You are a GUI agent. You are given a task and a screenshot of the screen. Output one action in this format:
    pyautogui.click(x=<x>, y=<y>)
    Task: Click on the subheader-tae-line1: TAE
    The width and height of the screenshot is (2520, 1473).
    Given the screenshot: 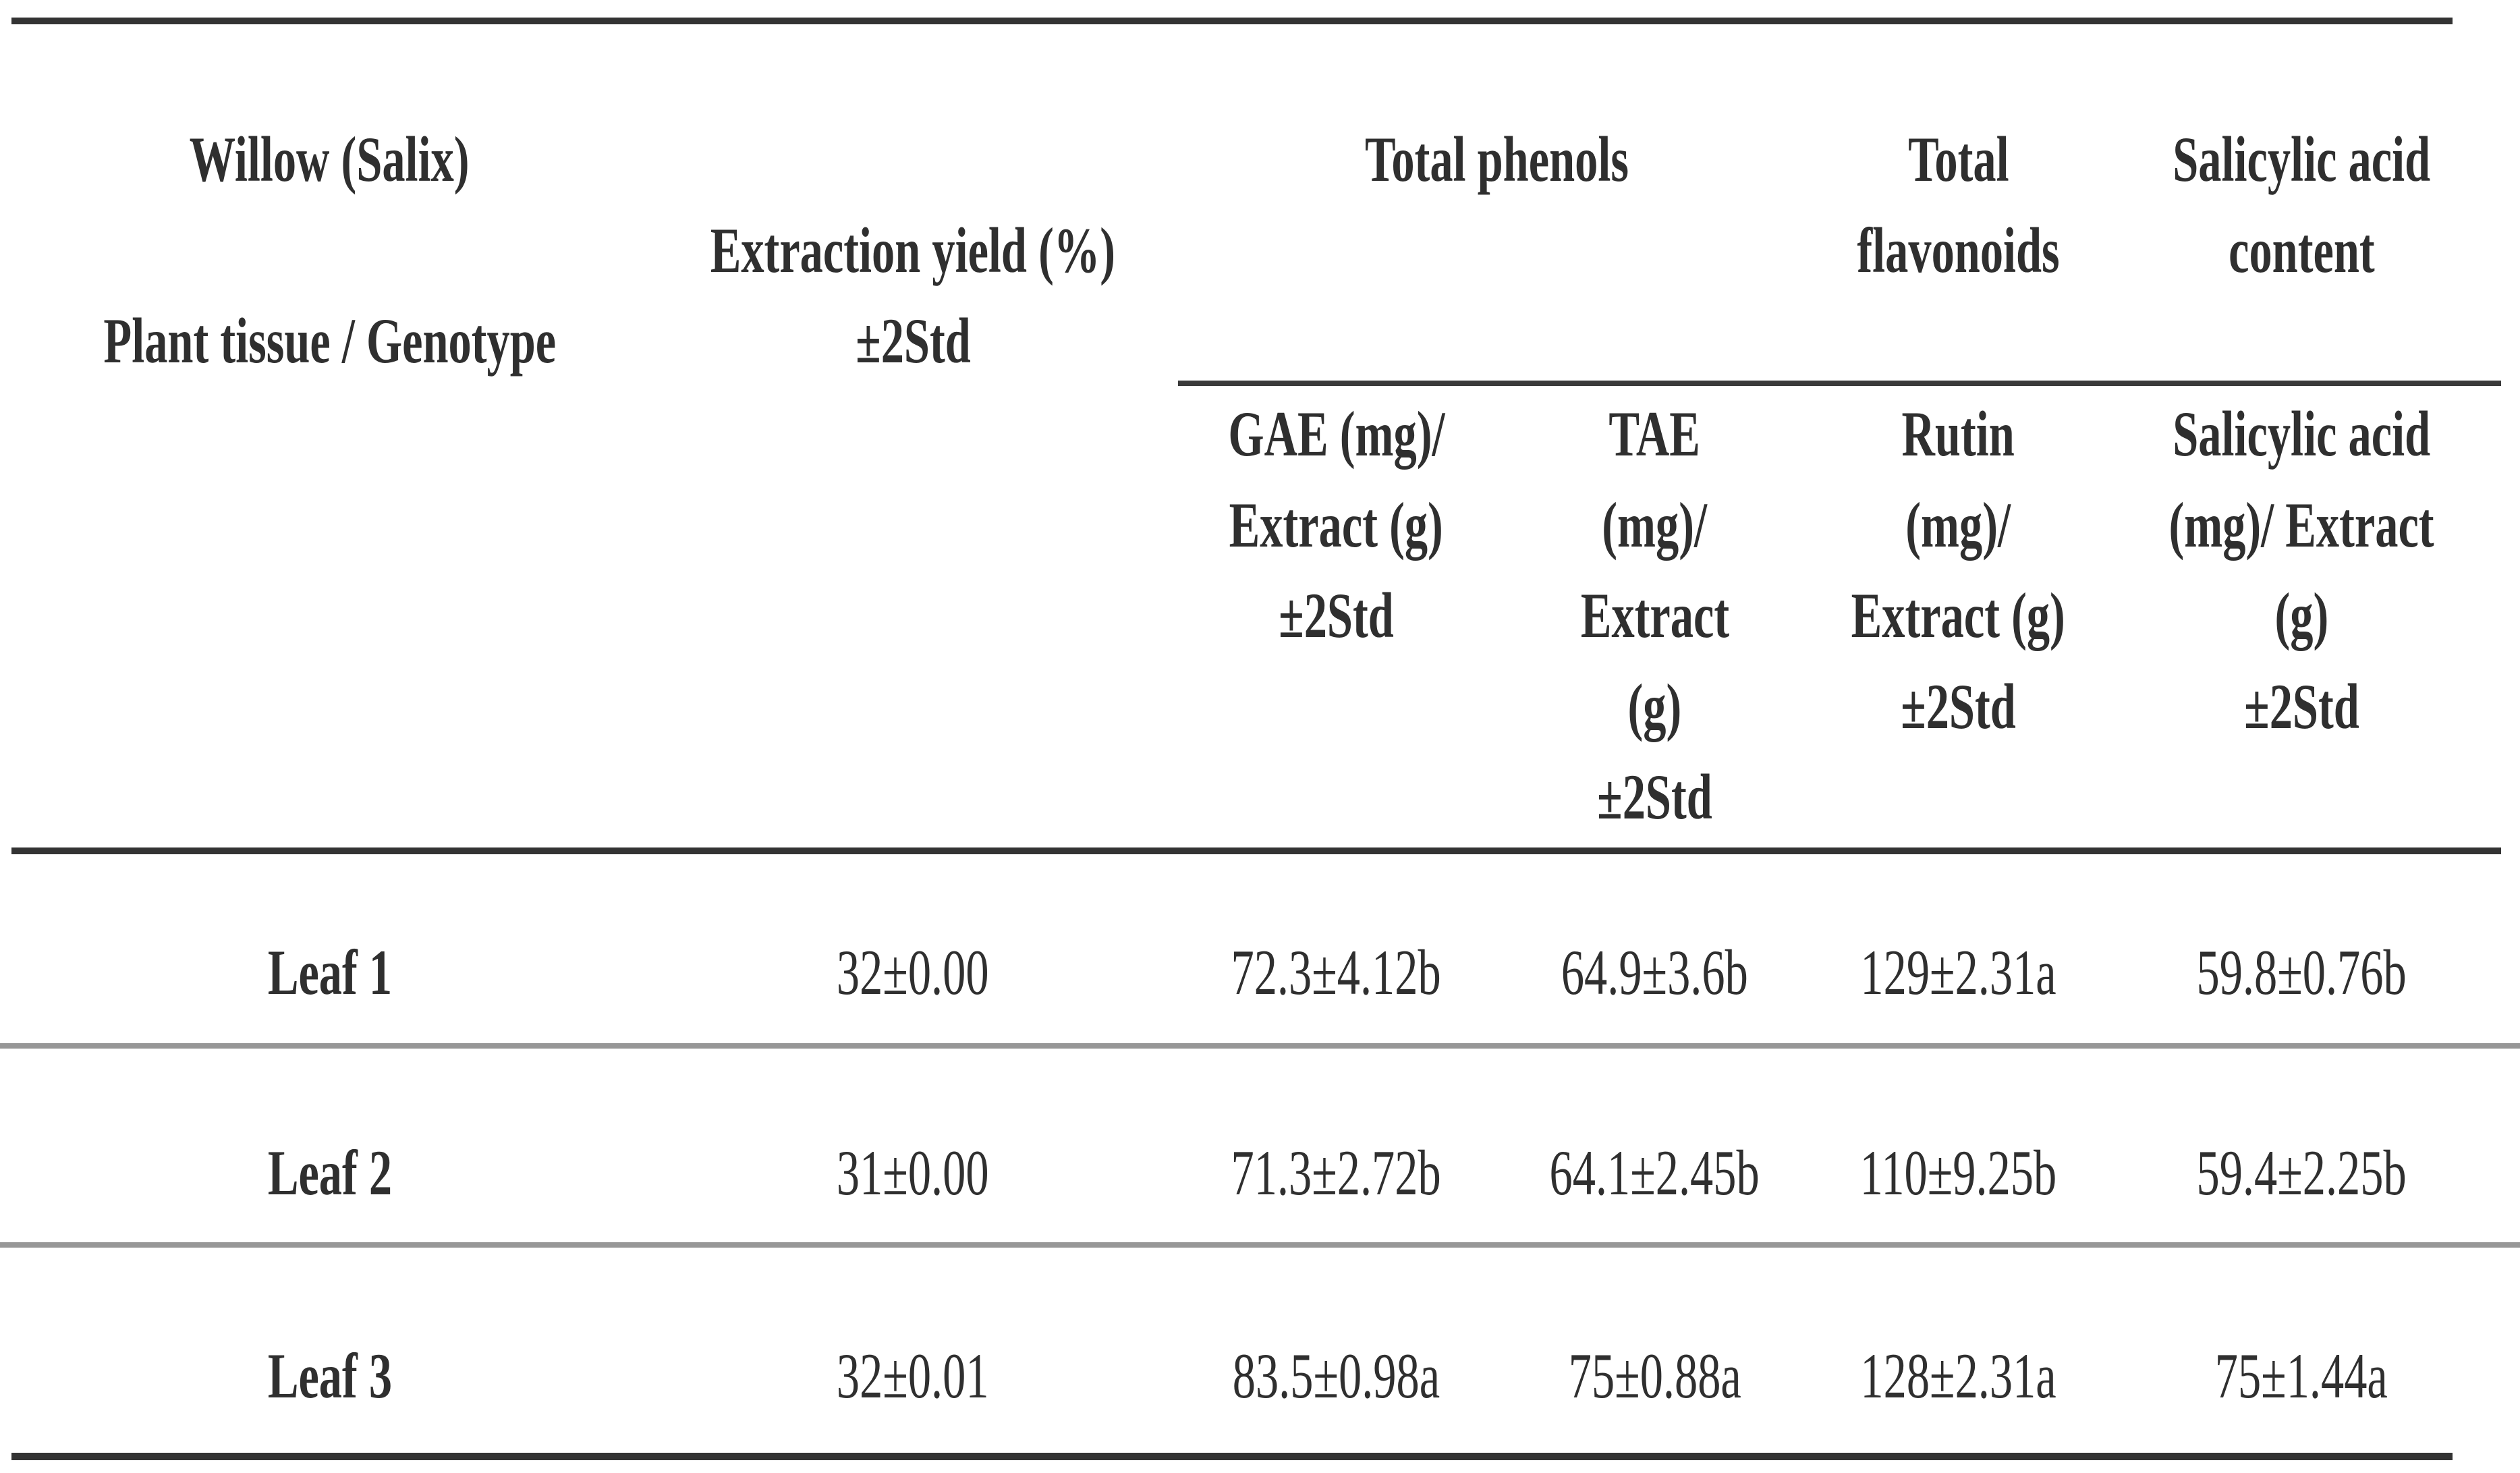 What is the action you would take?
    pyautogui.click(x=1654, y=434)
    